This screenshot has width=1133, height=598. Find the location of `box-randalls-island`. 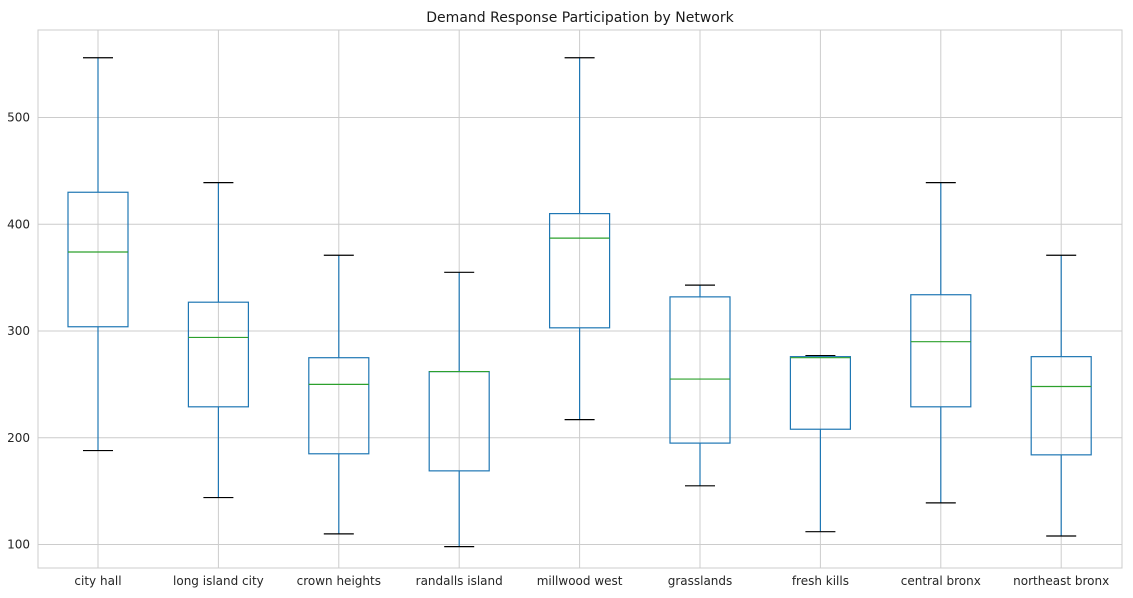

box-randalls-island is located at coordinates (459, 409).